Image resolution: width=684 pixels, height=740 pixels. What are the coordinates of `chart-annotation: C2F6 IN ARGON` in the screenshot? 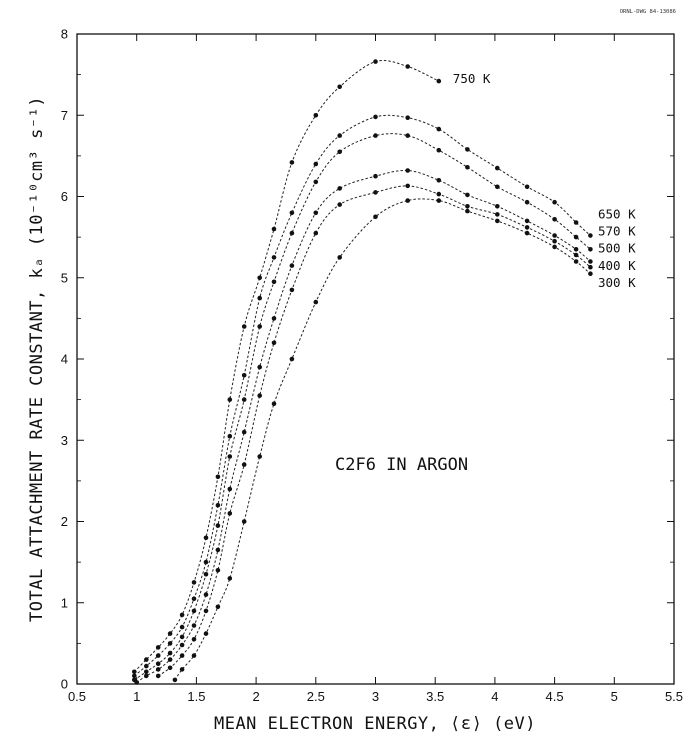 It's located at (401, 465).